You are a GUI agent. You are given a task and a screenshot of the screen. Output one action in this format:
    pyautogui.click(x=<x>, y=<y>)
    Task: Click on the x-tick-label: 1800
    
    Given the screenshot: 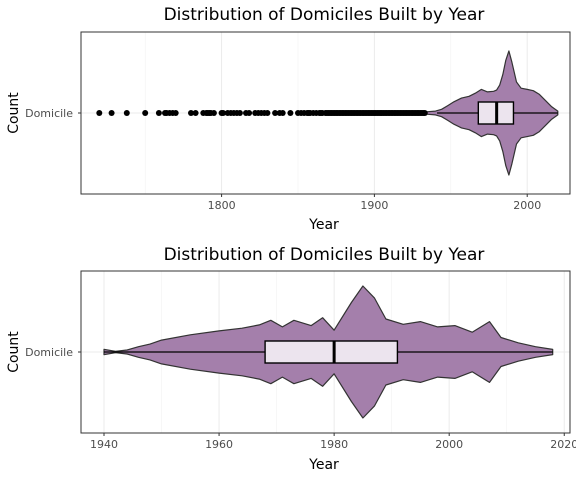 What is the action you would take?
    pyautogui.click(x=222, y=205)
    